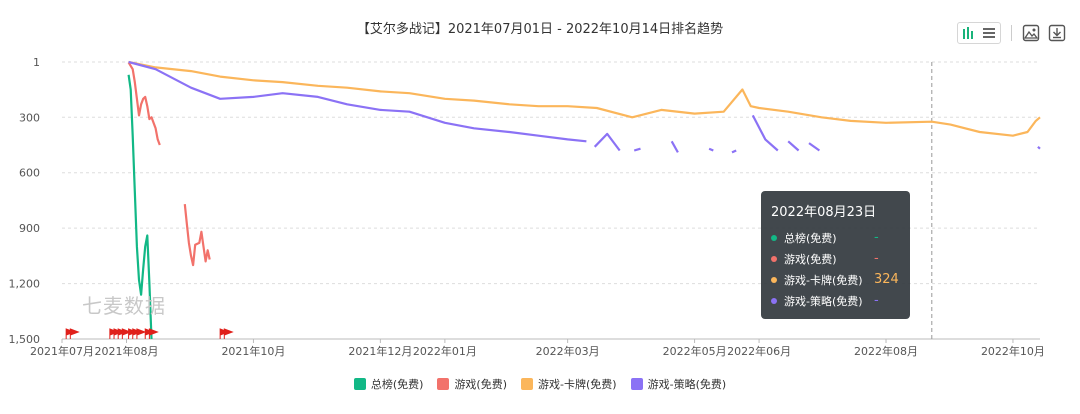  Describe the element at coordinates (886, 279) in the screenshot. I see `tooltip-series-value: 324` at that location.